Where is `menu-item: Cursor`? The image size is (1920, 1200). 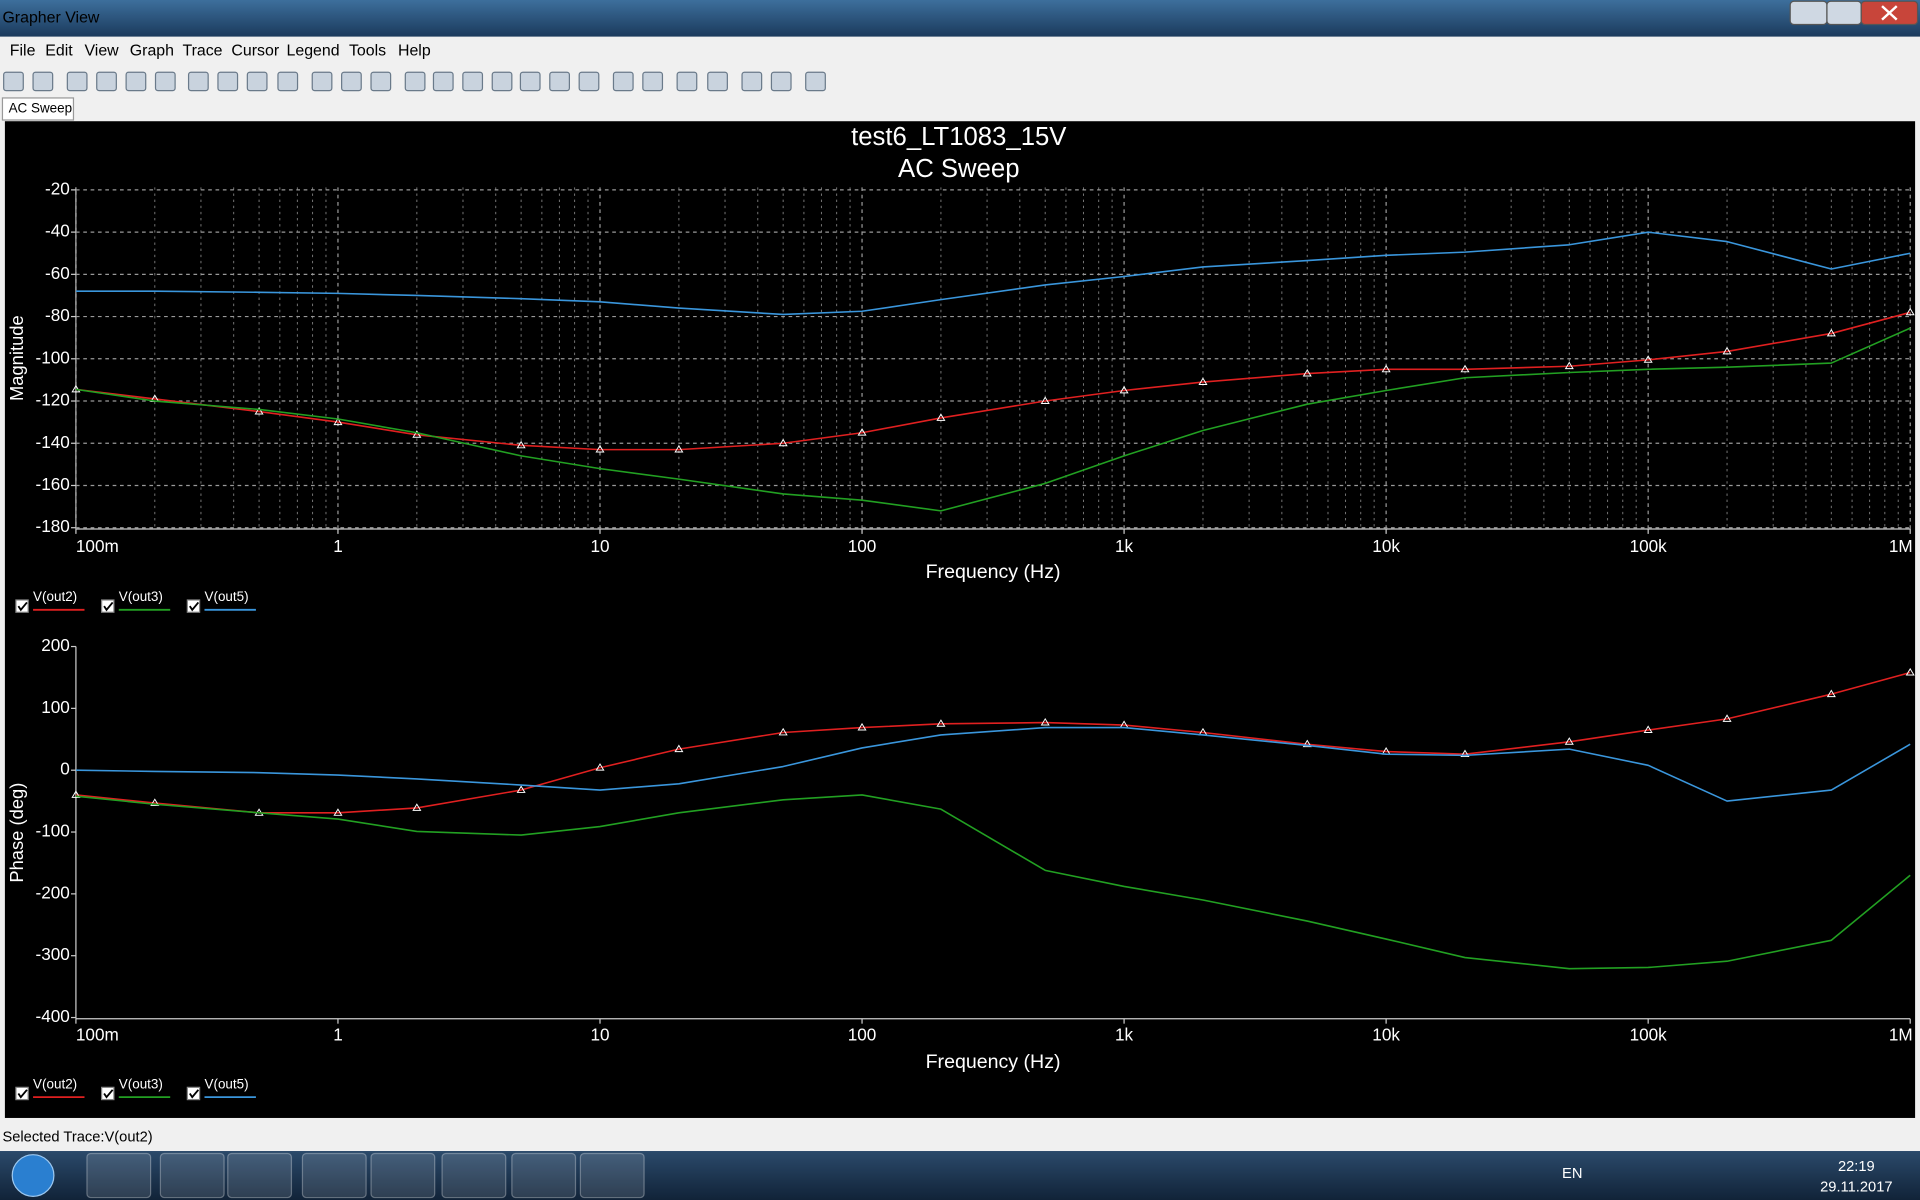 menu-item: Cursor is located at coordinates (255, 51).